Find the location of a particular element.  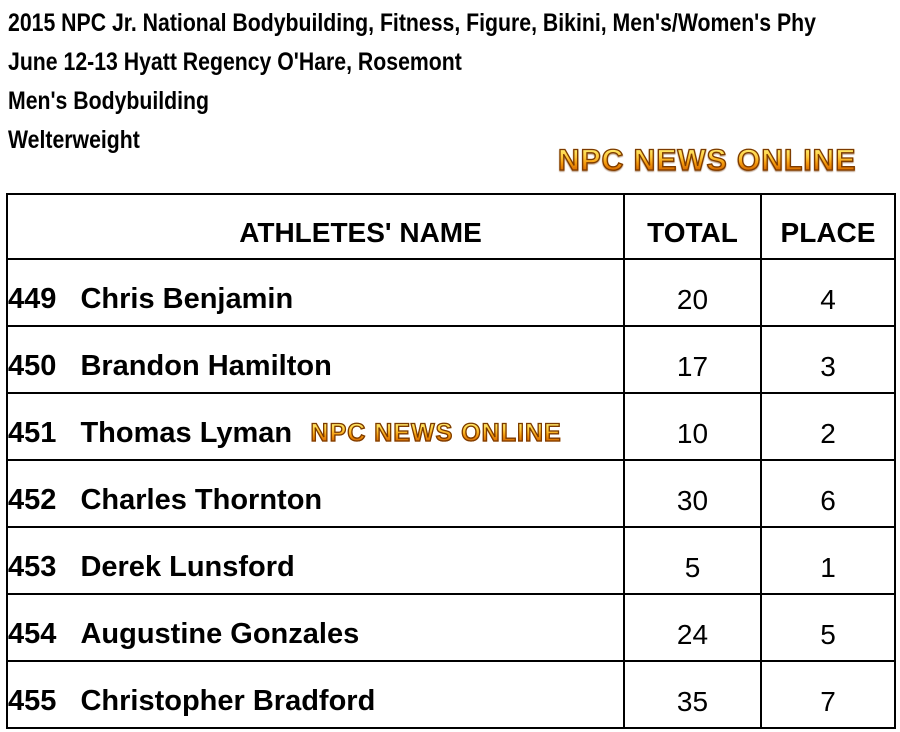

column-header-athletes-name: ATHLETES' NAME is located at coordinates (315, 226).